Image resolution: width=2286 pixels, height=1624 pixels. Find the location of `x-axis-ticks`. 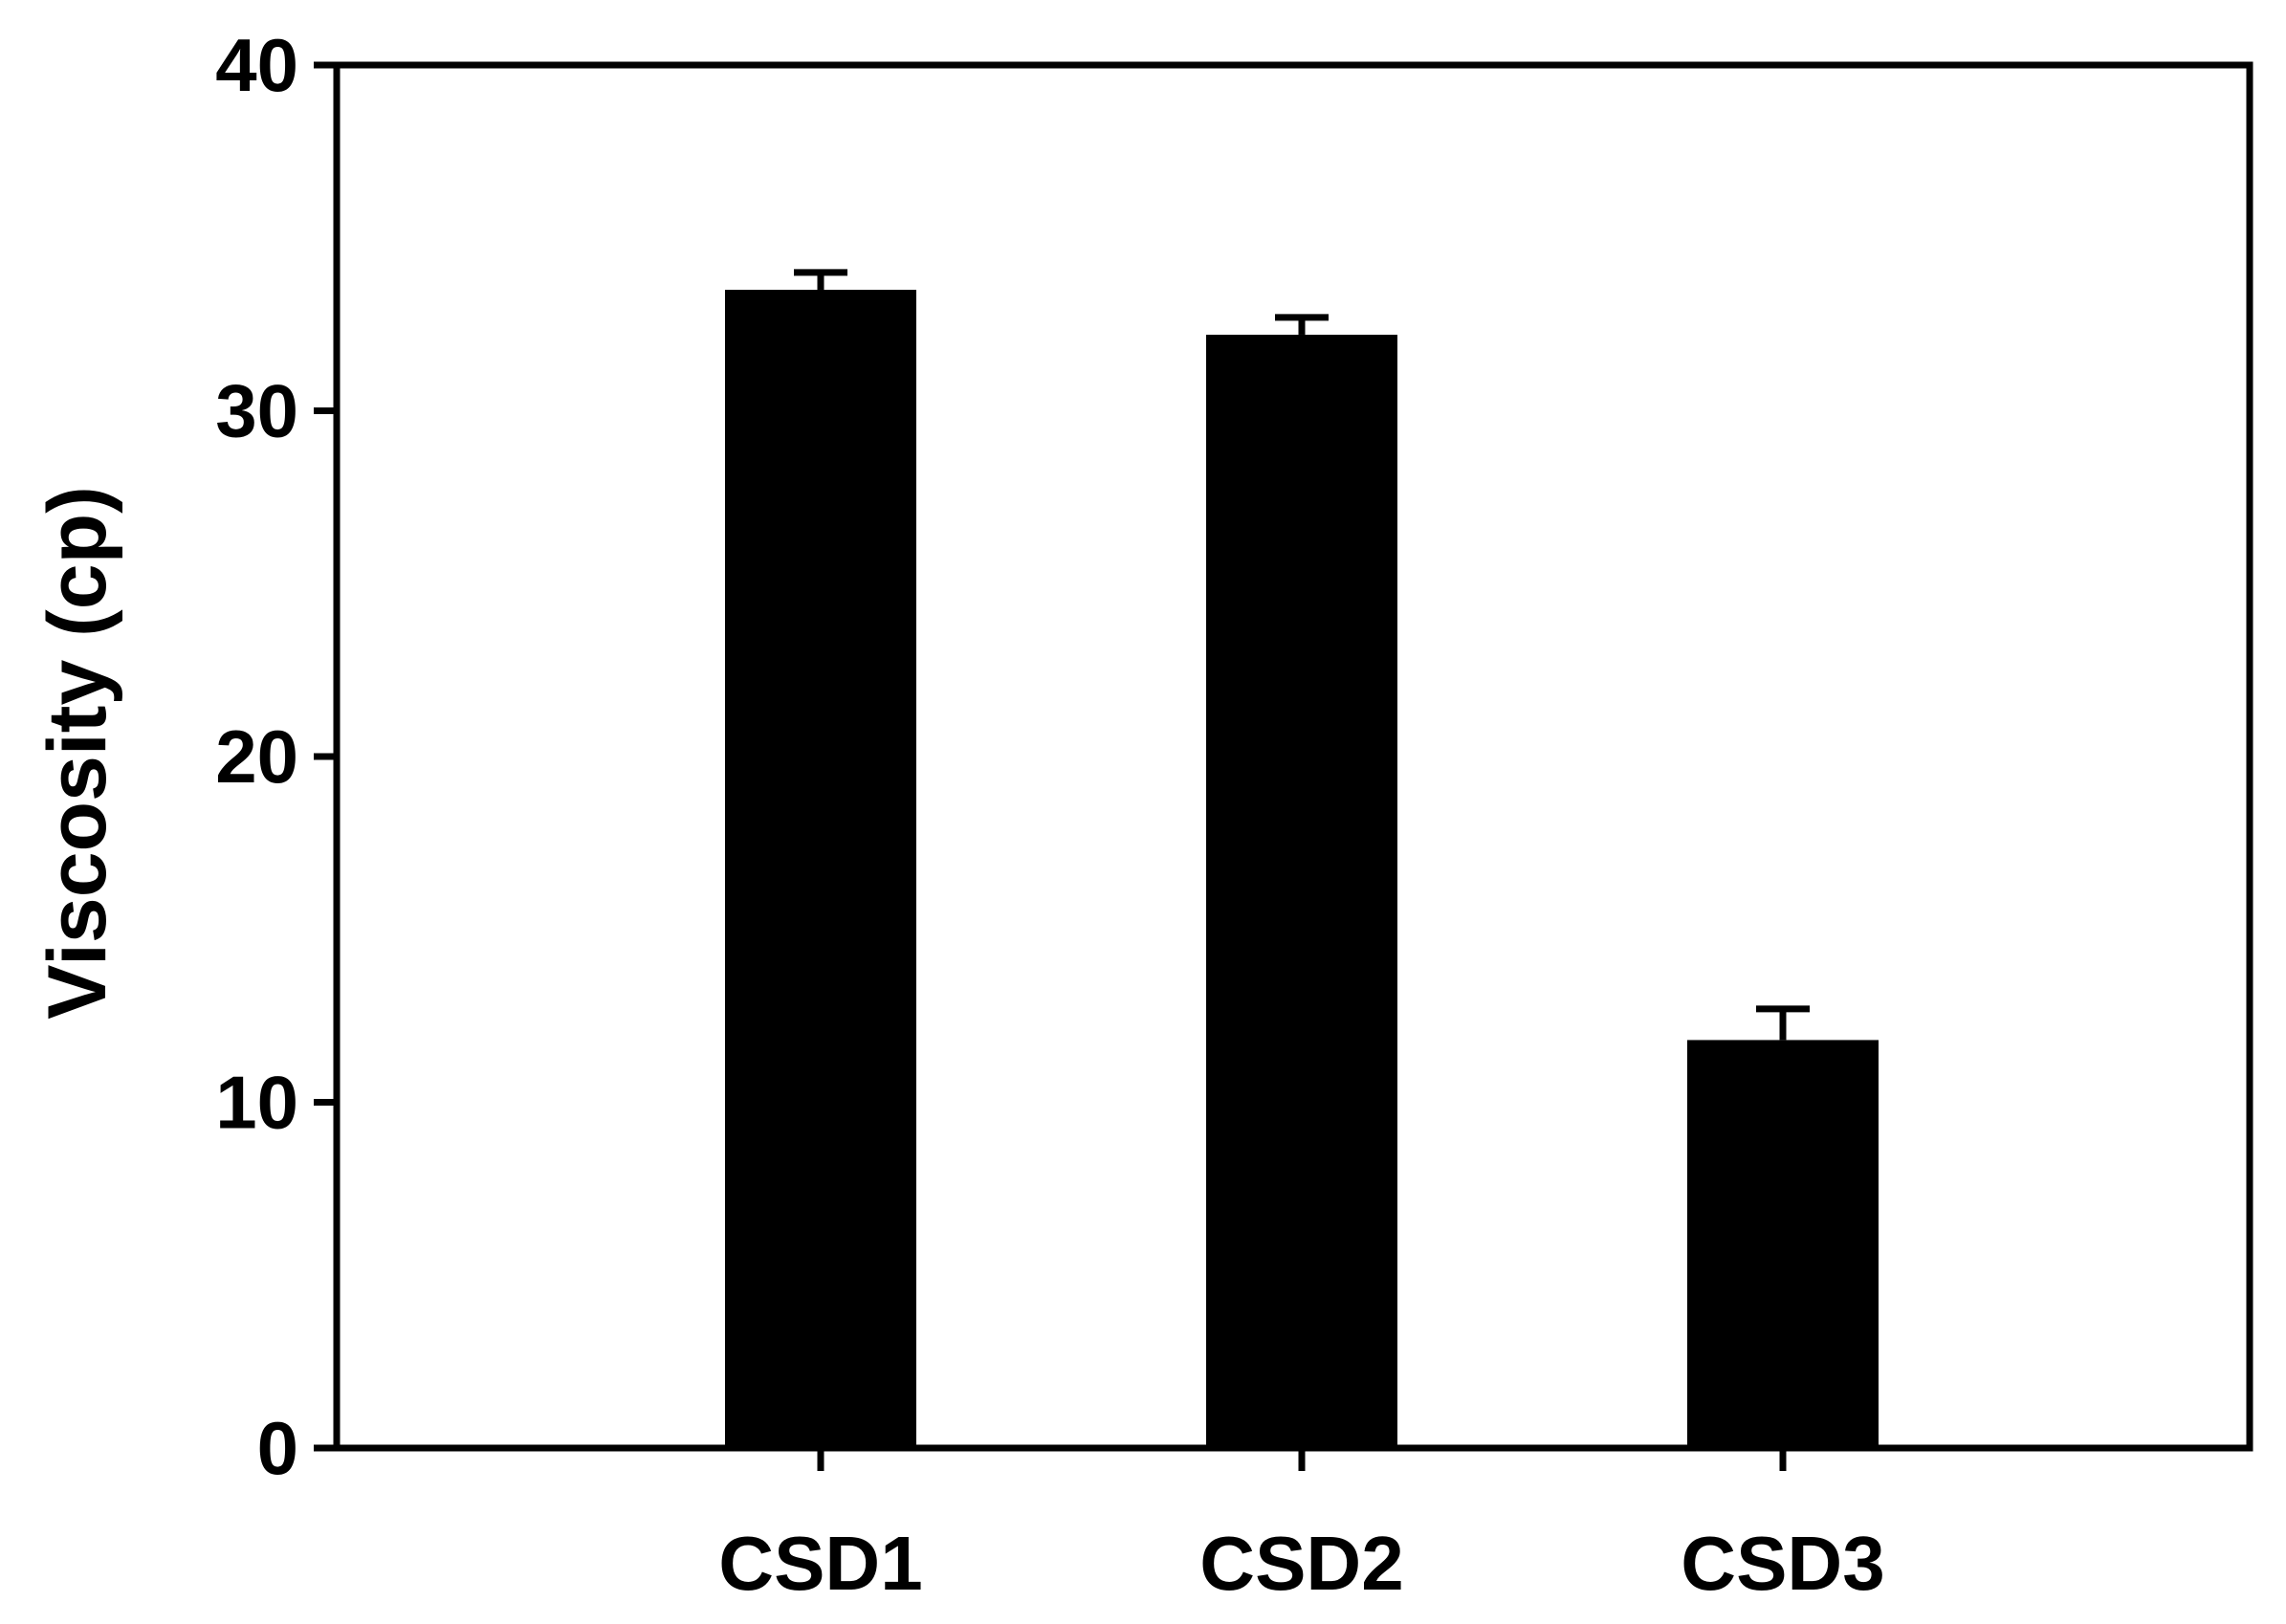

x-axis-ticks is located at coordinates (1302, 1460).